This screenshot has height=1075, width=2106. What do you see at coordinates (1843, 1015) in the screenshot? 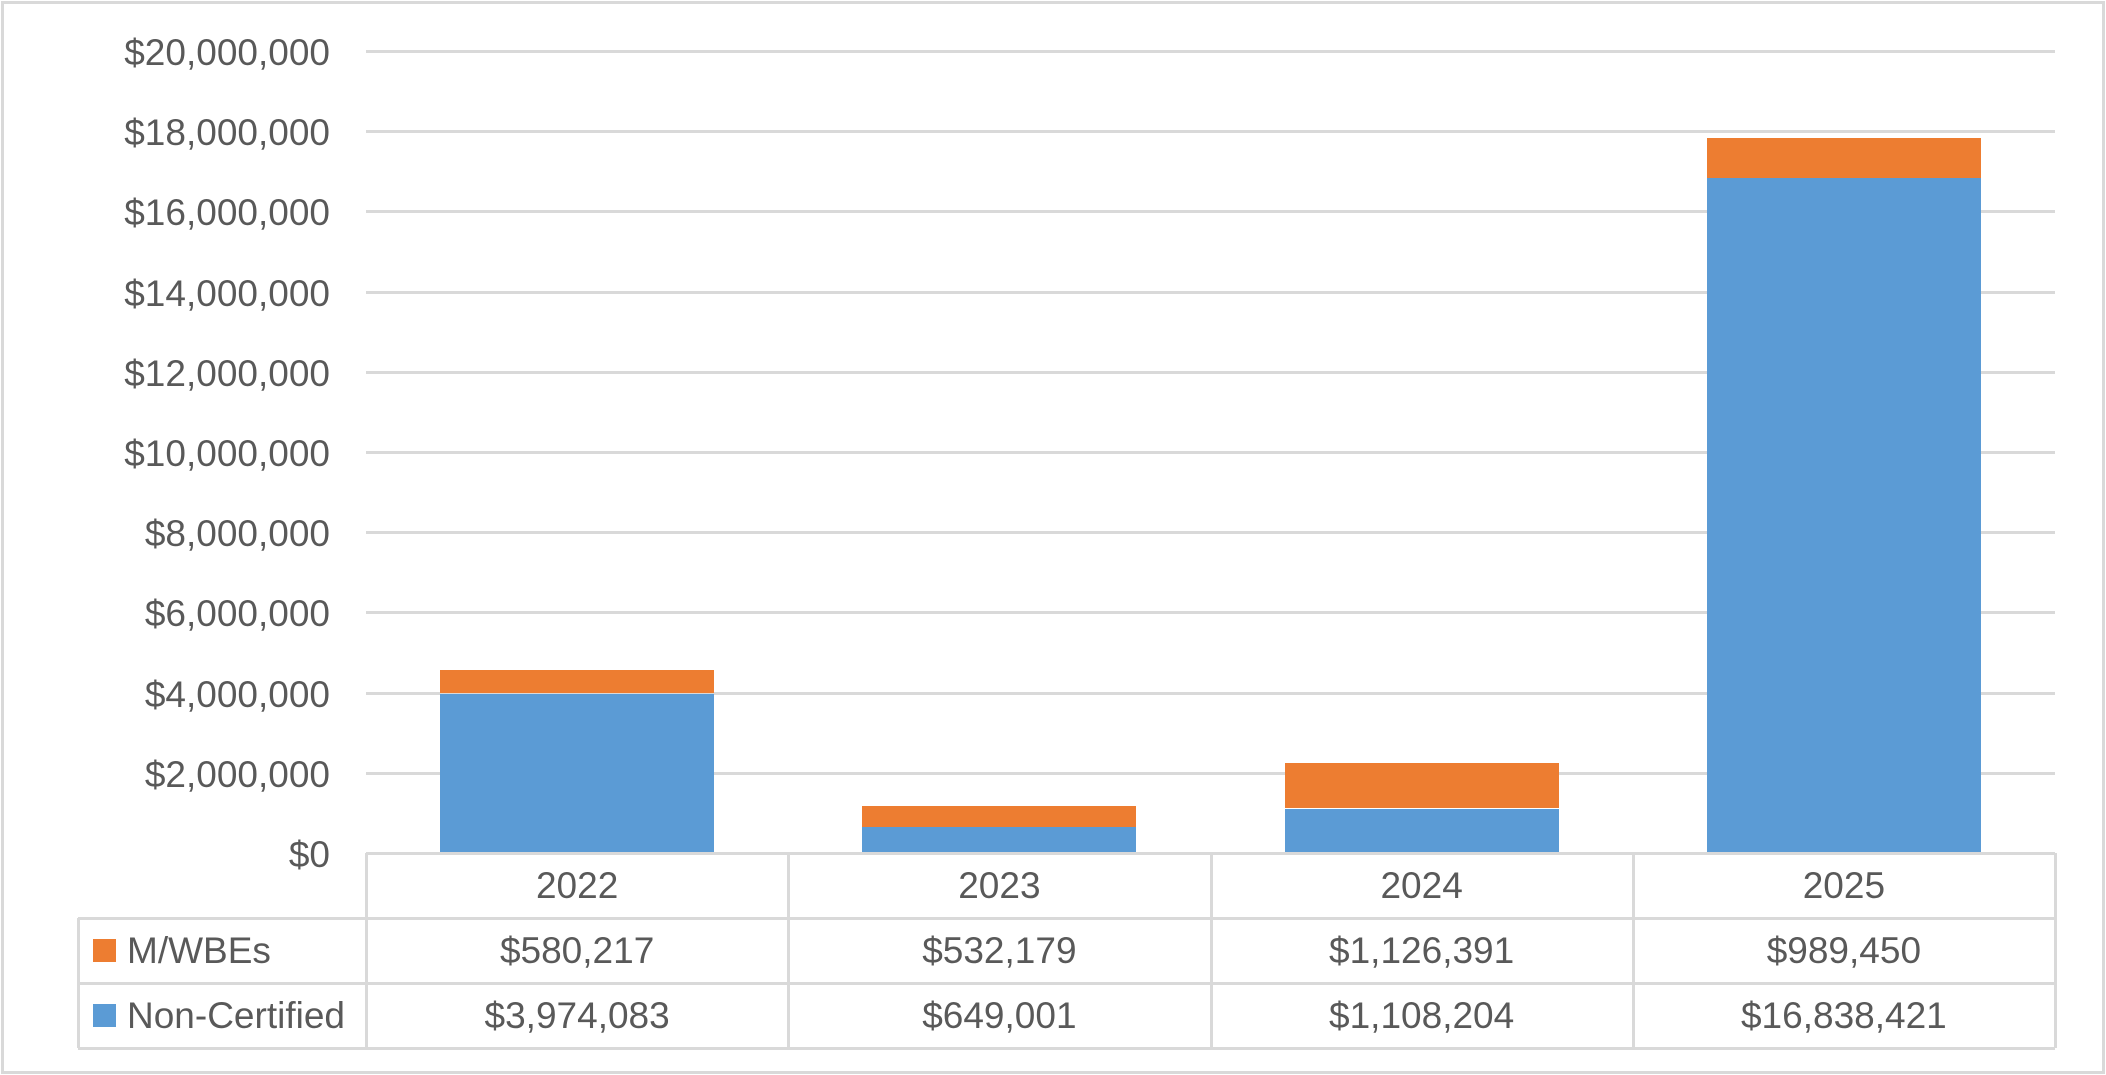
I see `table-cell-non-certified-2025: $16,838,421` at bounding box center [1843, 1015].